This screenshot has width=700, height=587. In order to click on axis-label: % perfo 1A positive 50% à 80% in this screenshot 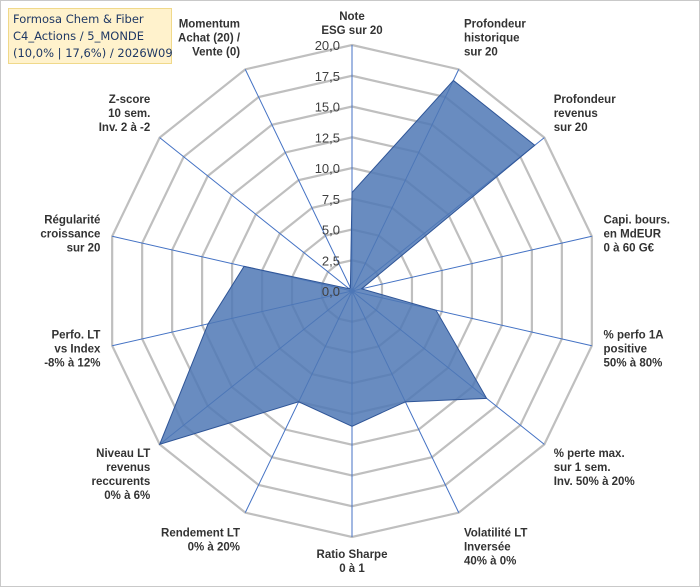, I will do `click(634, 349)`.